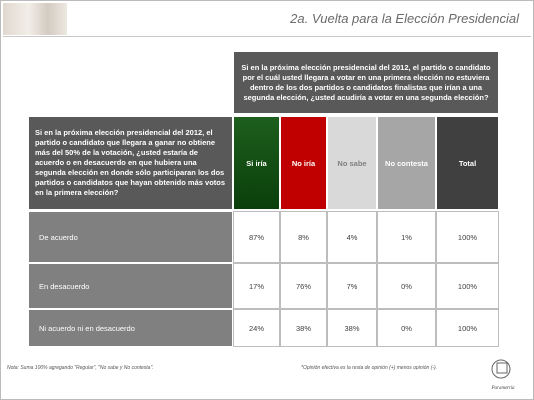 The height and width of the screenshot is (400, 534). What do you see at coordinates (467, 163) in the screenshot?
I see `column-header: Total` at bounding box center [467, 163].